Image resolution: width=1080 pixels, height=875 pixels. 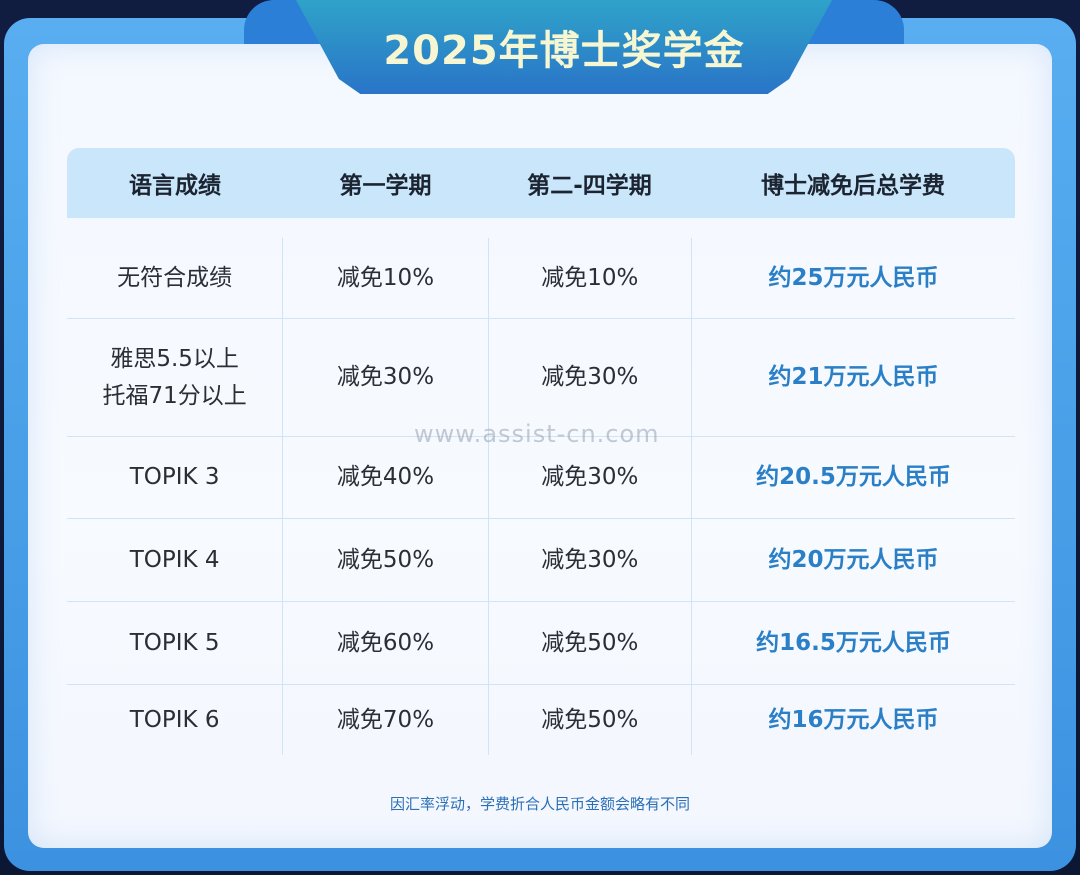 What do you see at coordinates (853, 477) in the screenshot?
I see `total-tuition-cell: 约20.5万元人民币` at bounding box center [853, 477].